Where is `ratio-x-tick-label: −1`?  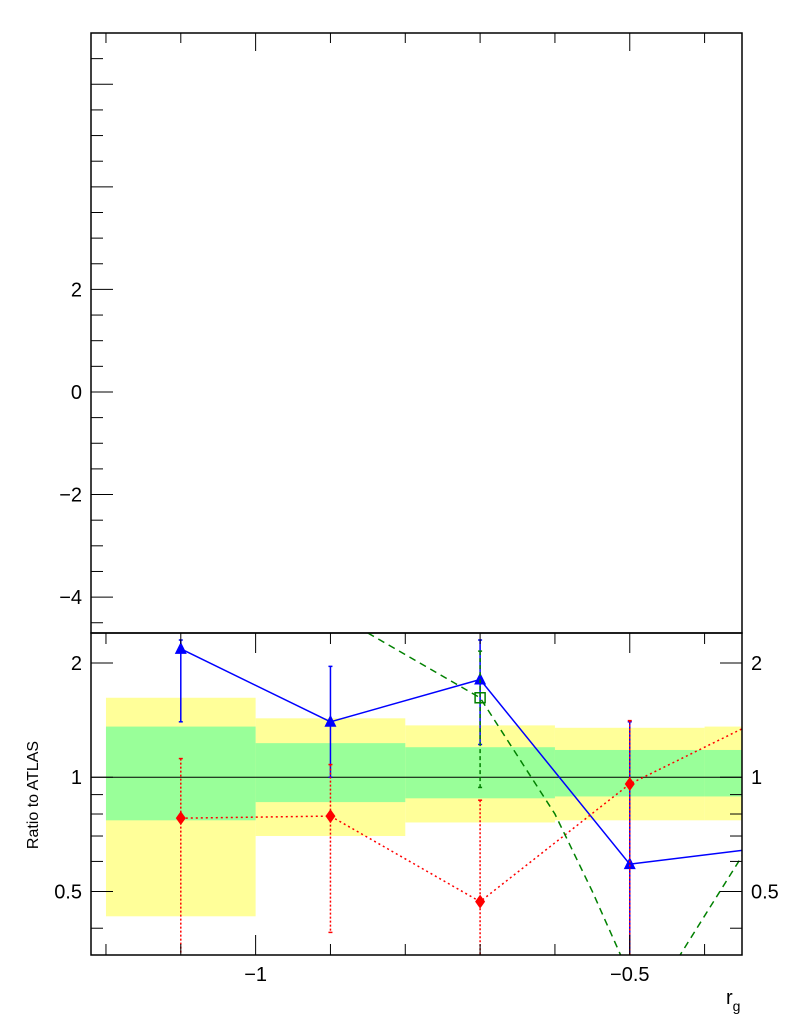
ratio-x-tick-label: −1 is located at coordinates (255, 975).